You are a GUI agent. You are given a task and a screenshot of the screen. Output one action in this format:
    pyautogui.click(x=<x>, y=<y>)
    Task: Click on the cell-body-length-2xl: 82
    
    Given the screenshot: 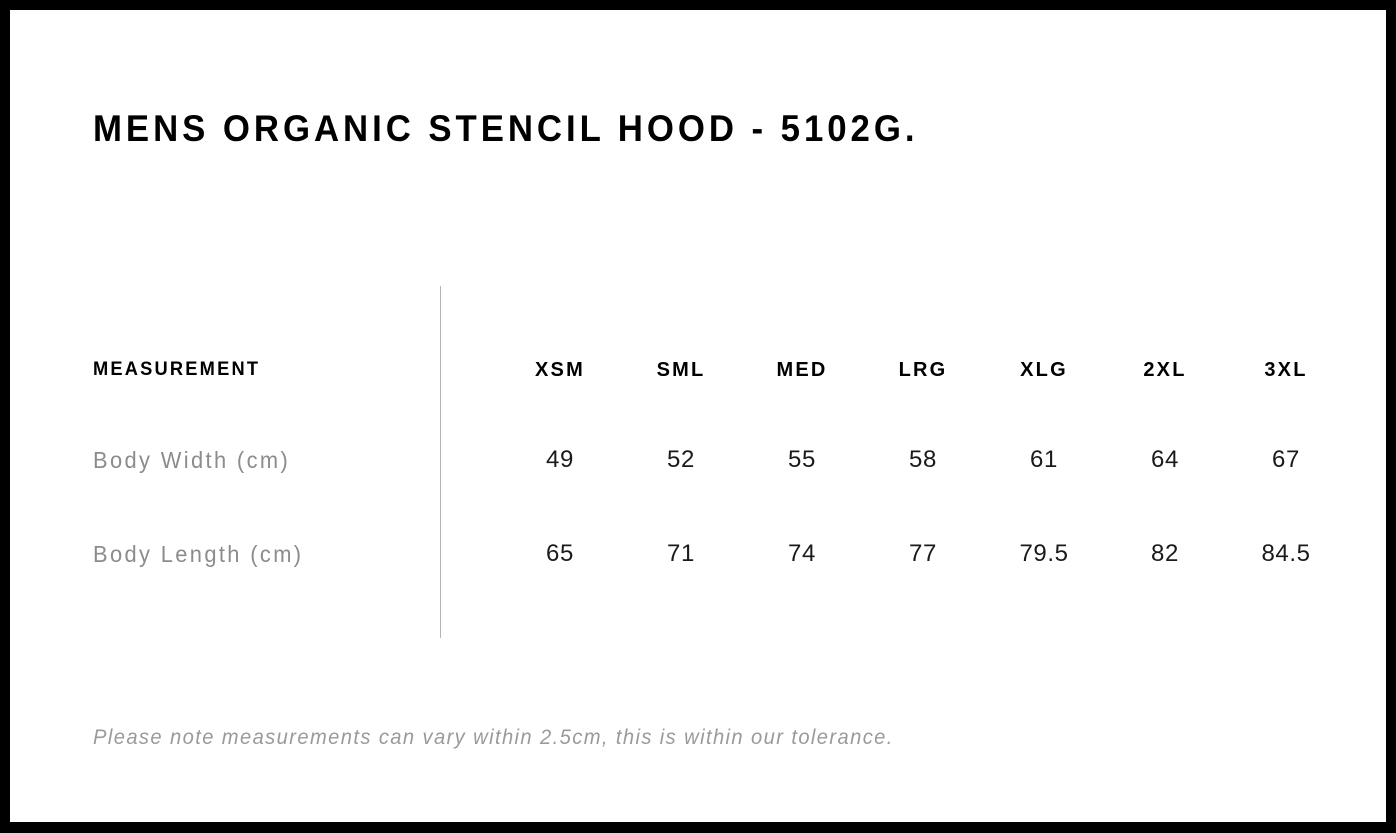 What is the action you would take?
    pyautogui.click(x=1165, y=553)
    